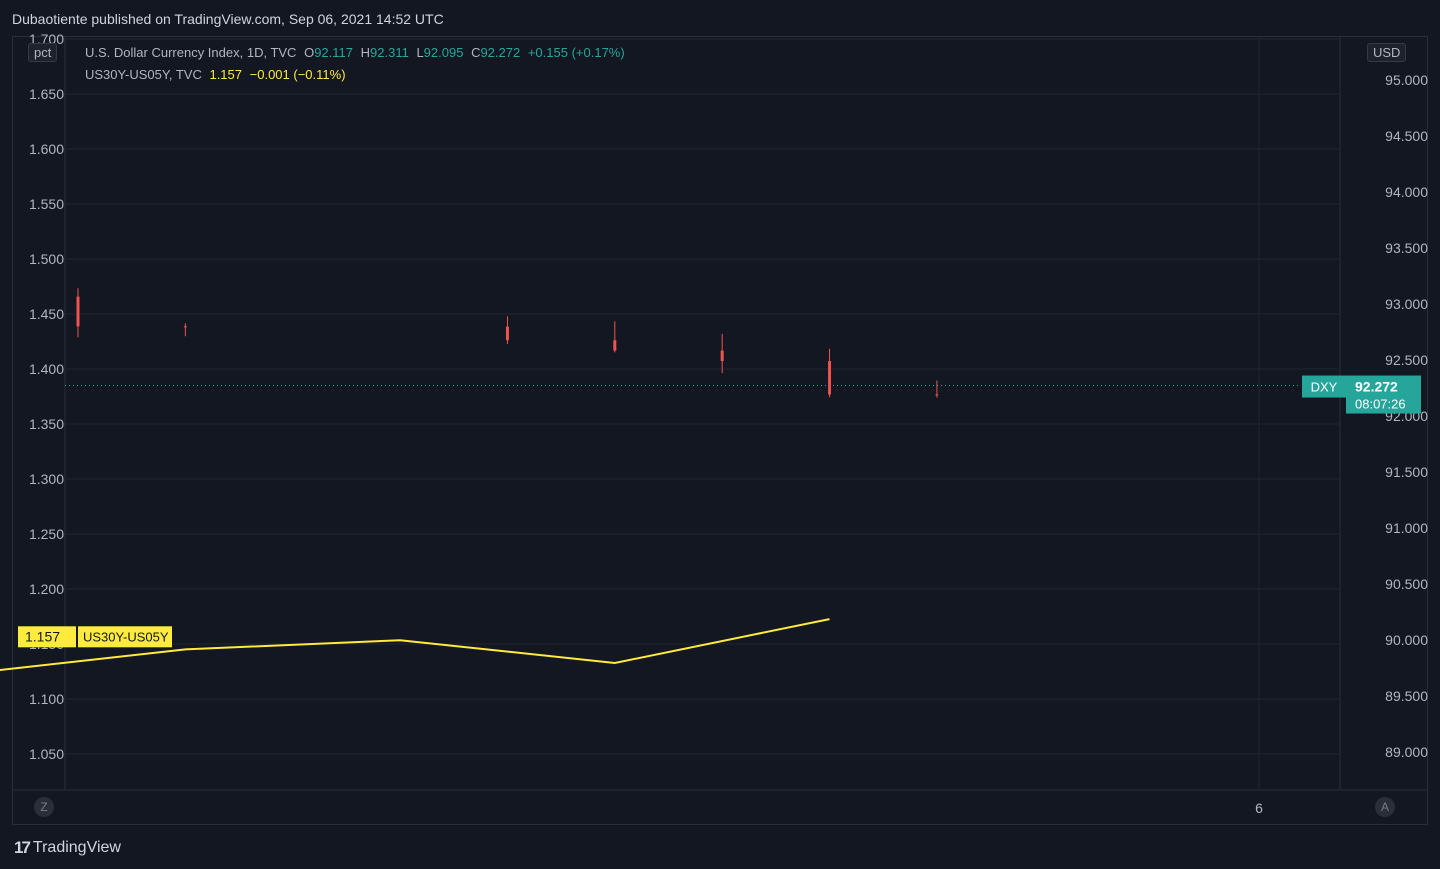  Describe the element at coordinates (43, 52) in the screenshot. I see `left-unit-badge: pct` at that location.